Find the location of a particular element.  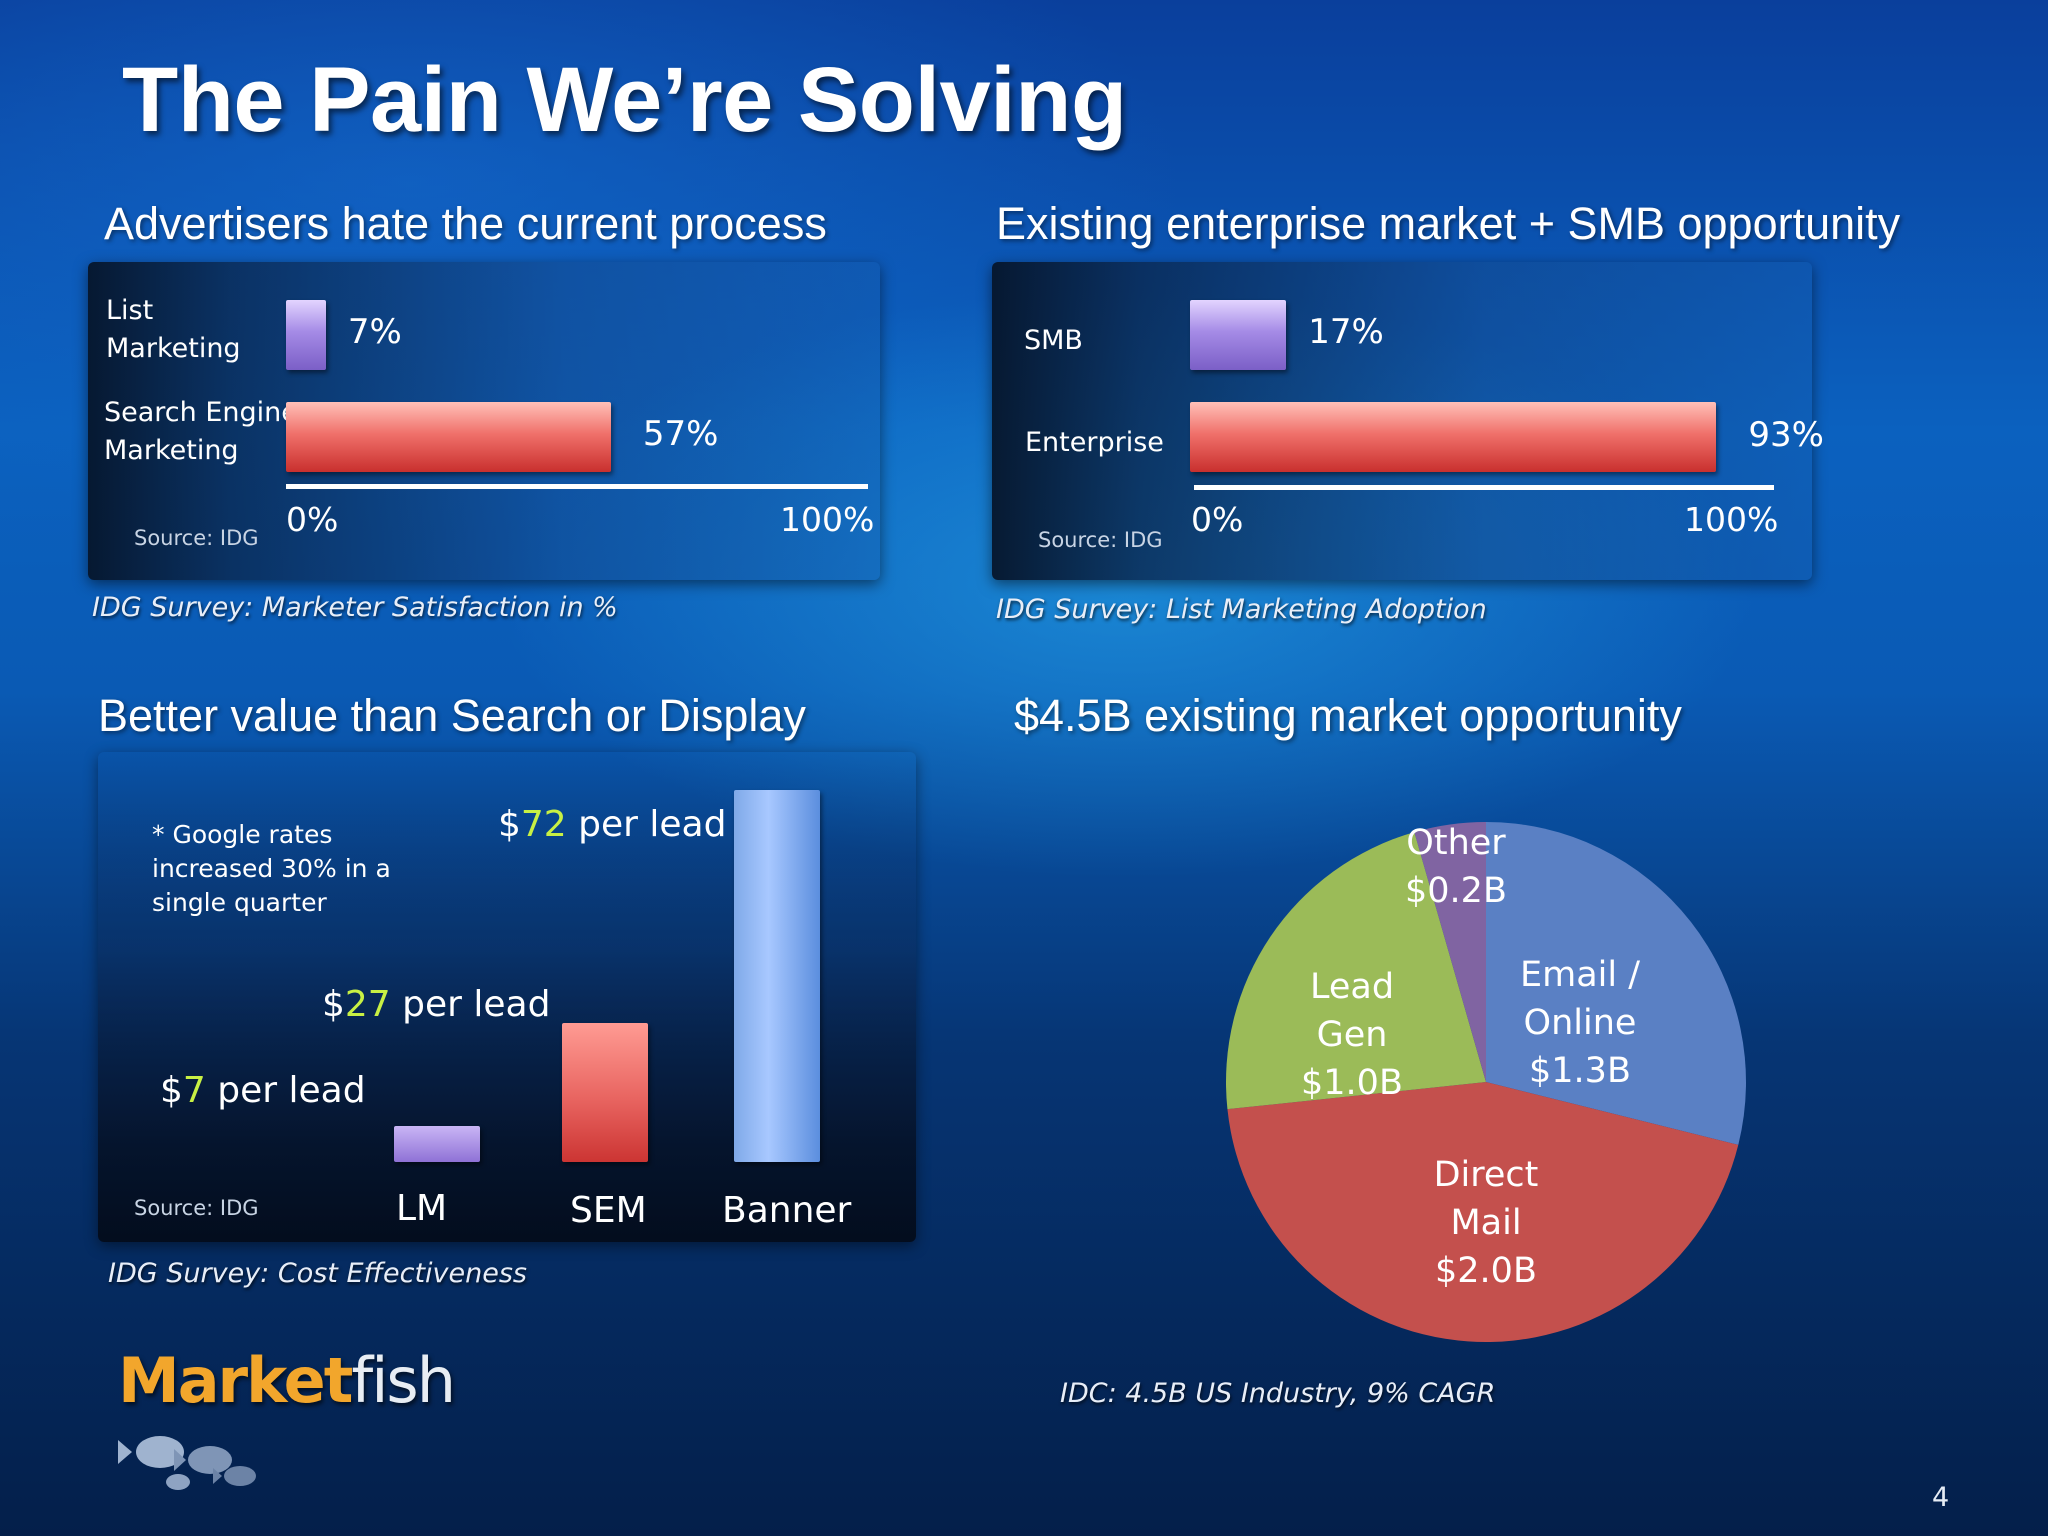

chart3-bar-banner is located at coordinates (777, 976).